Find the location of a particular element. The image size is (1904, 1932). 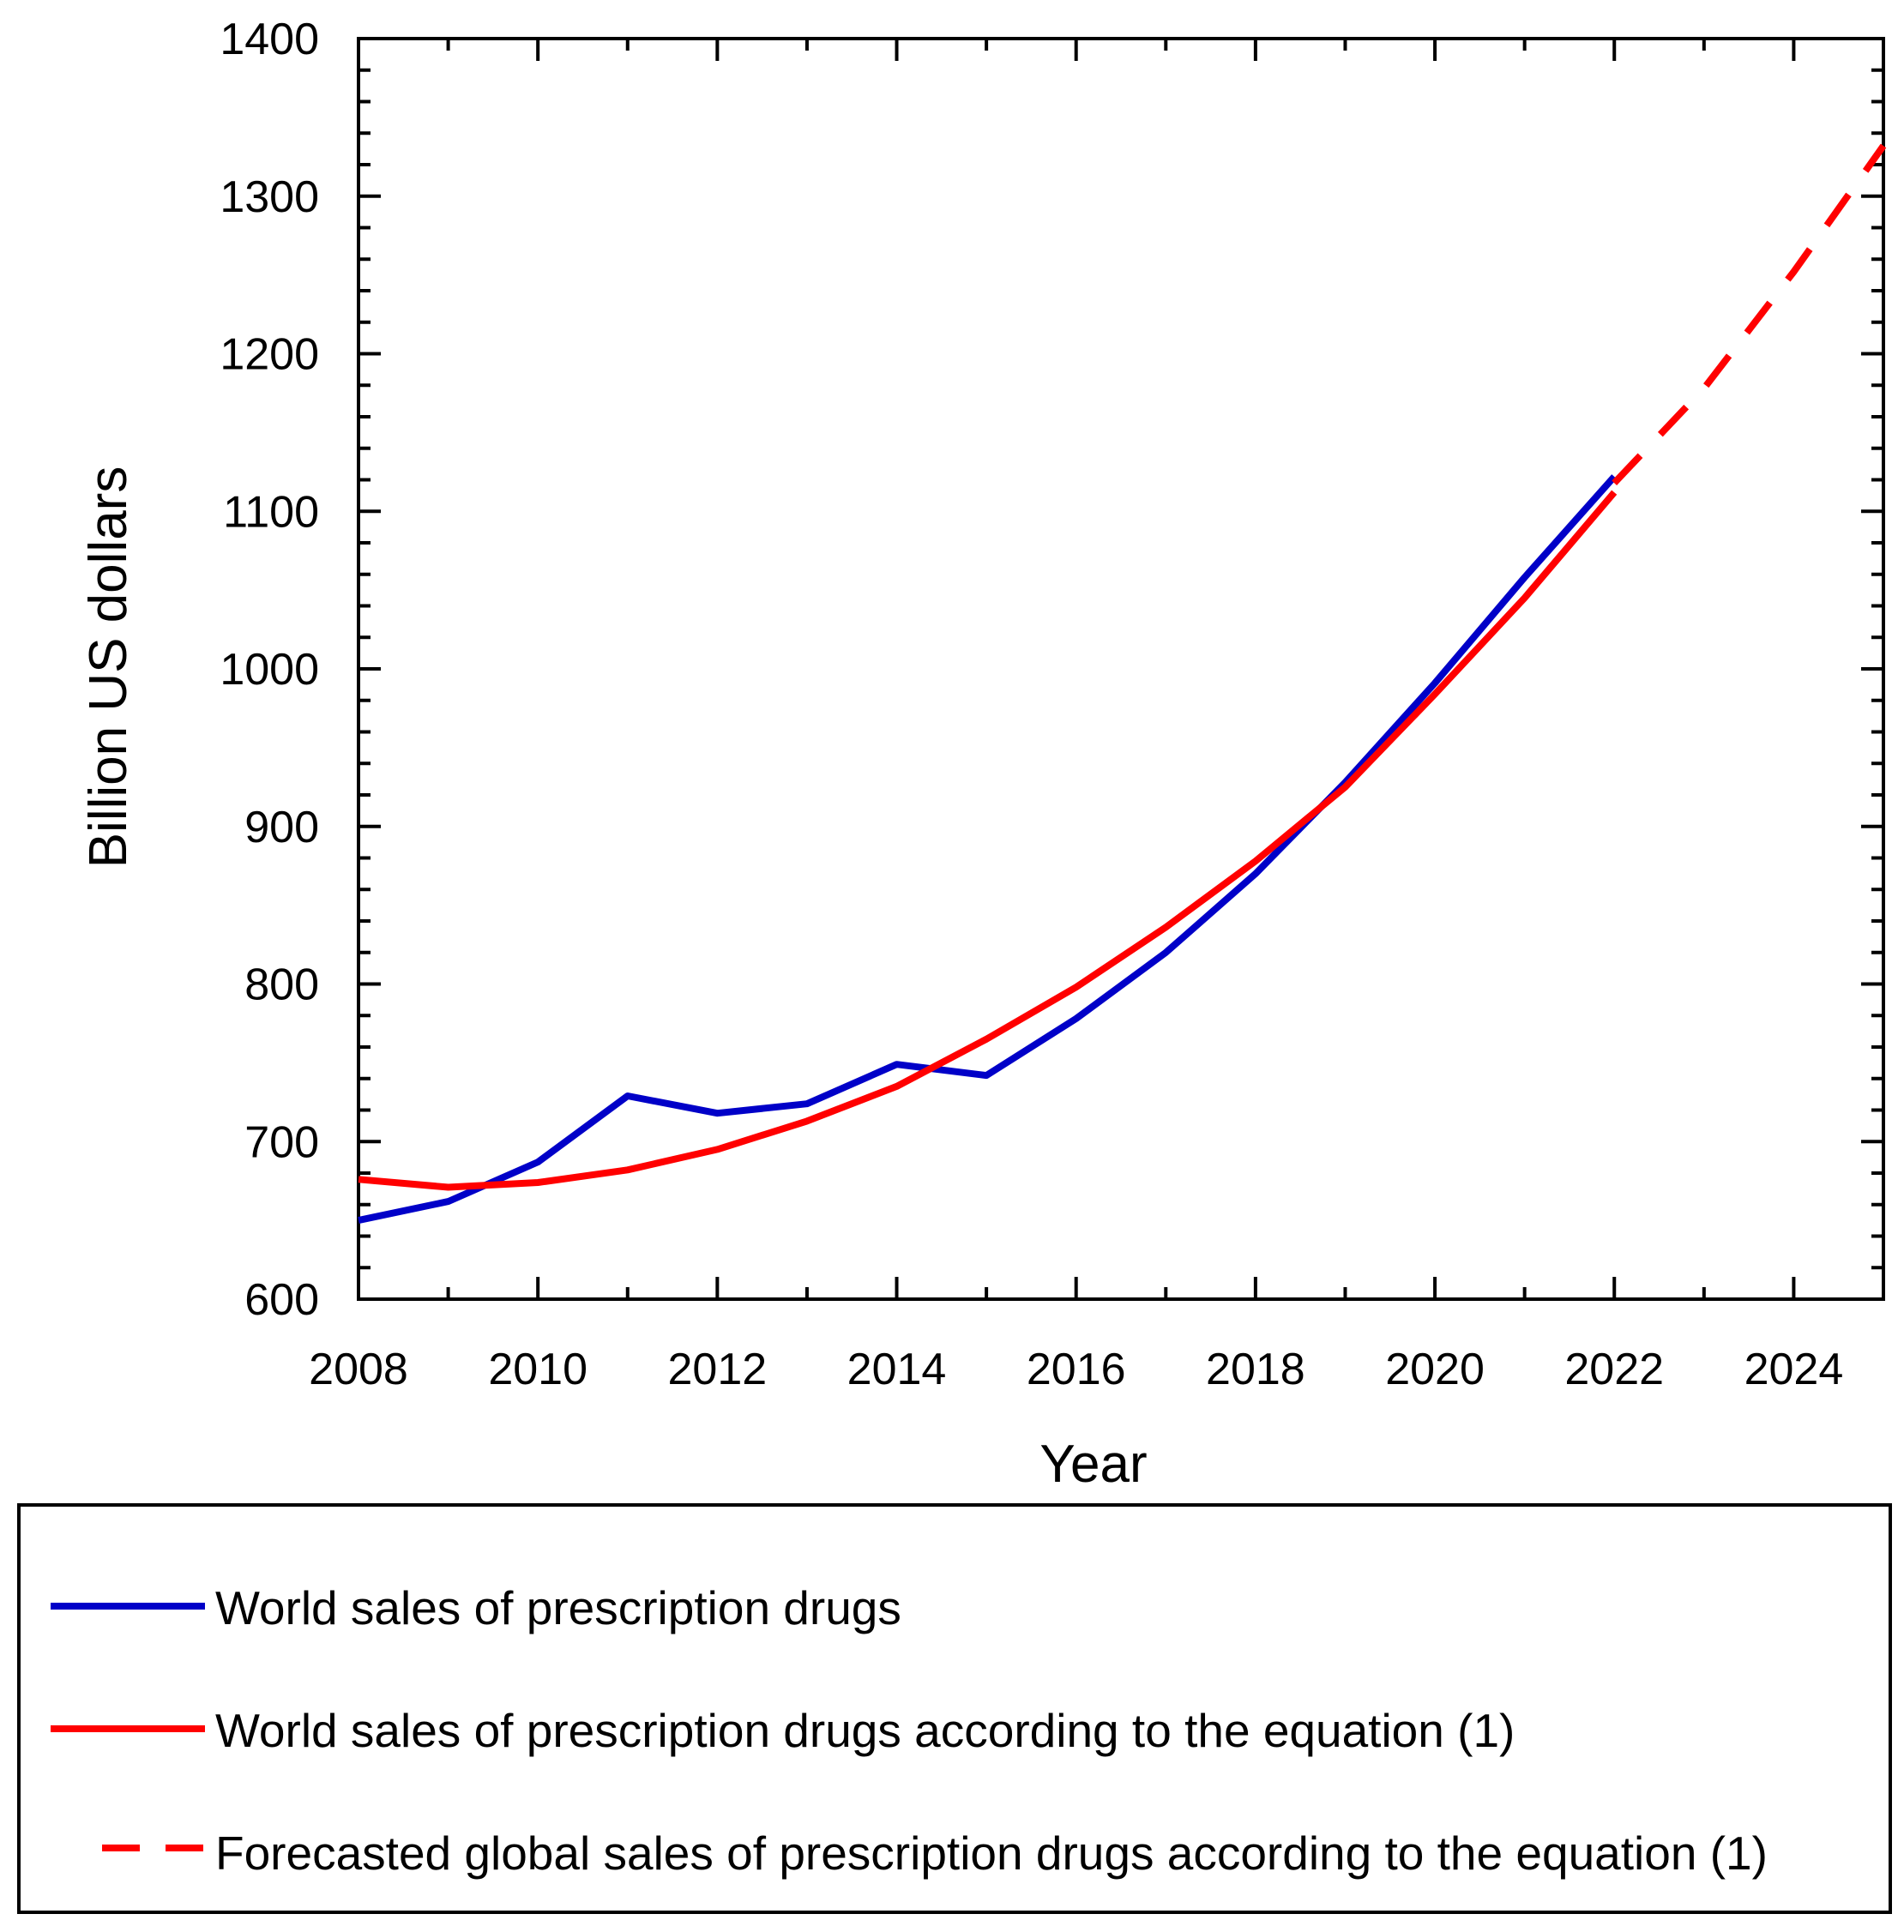

x-tick-label: 2018 is located at coordinates (1255, 1369).